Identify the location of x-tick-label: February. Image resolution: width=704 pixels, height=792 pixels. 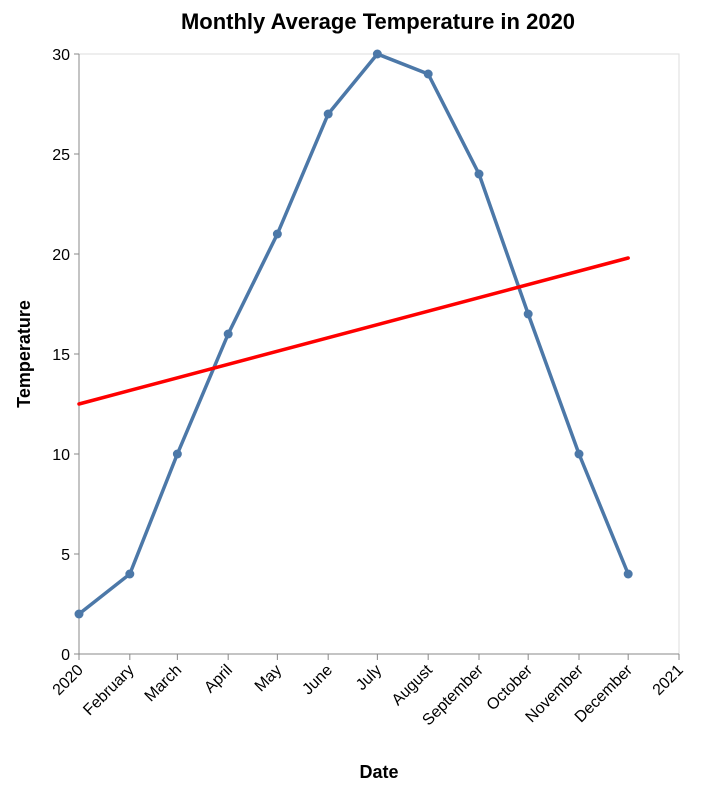
(108, 690).